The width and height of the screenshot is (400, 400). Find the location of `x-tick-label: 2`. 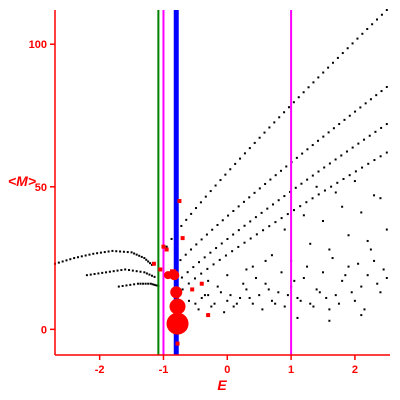

x-tick-label: 2 is located at coordinates (355, 370).